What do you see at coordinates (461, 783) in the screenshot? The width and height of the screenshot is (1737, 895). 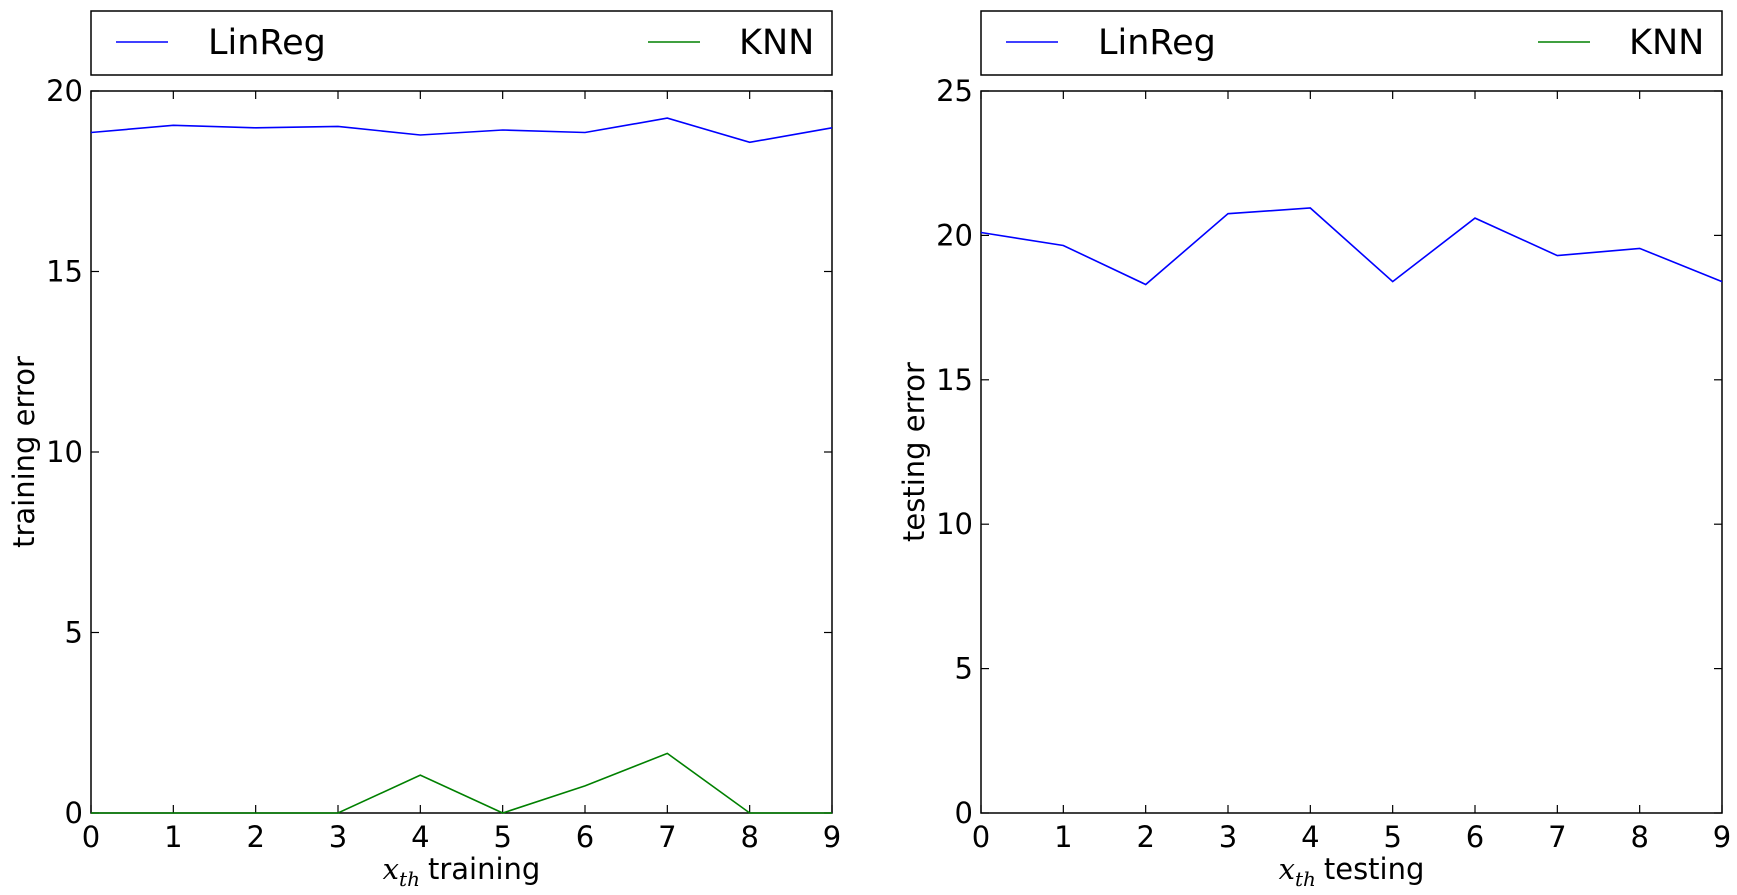 I see `series-line-knn-training` at bounding box center [461, 783].